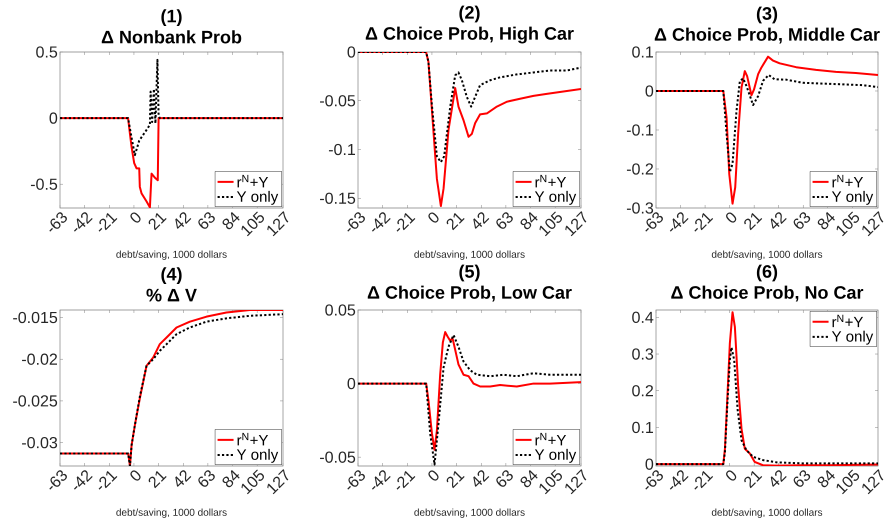 Image resolution: width=887 pixels, height=518 pixels. I want to click on chart-subtitle: Δ Choice Prob, No Car, so click(767, 294).